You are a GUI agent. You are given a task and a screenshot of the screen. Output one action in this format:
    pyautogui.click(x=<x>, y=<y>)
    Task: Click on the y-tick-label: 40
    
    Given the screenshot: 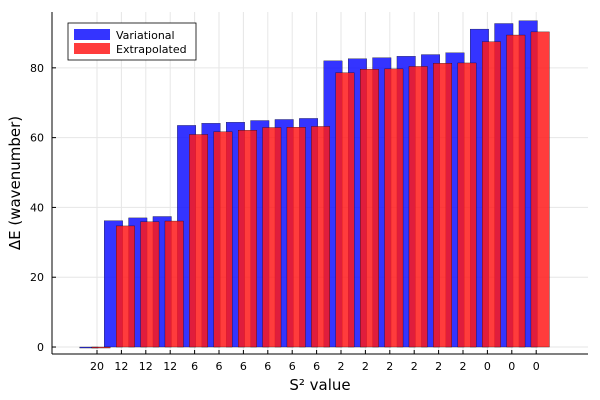 What is the action you would take?
    pyautogui.click(x=37, y=207)
    